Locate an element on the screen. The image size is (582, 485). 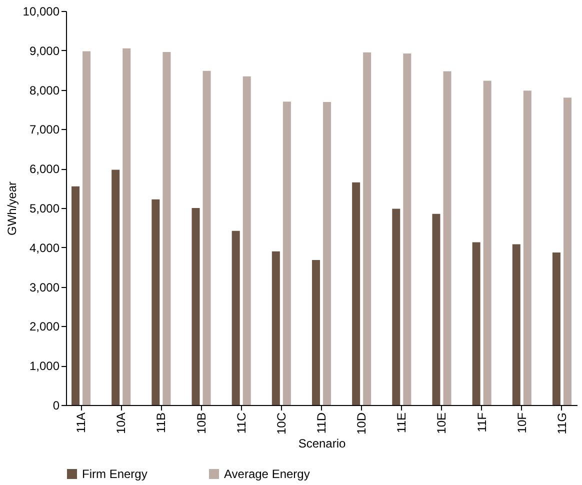
y-tick-label: 3,000 is located at coordinates (44, 287).